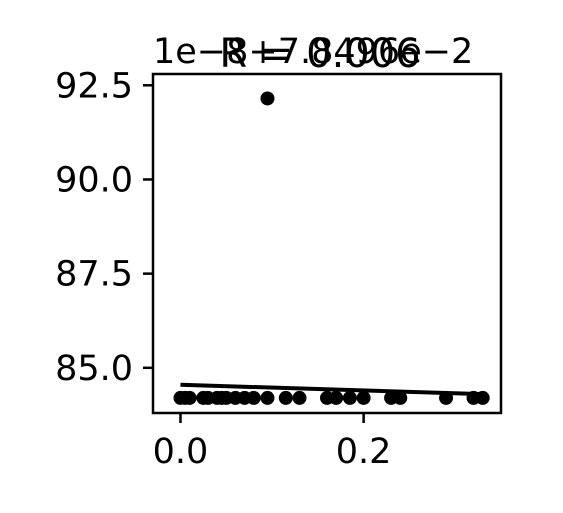 This screenshot has width=563, height=513. I want to click on x-offset-label: 1e−8+7.8496e−2, so click(313, 52).